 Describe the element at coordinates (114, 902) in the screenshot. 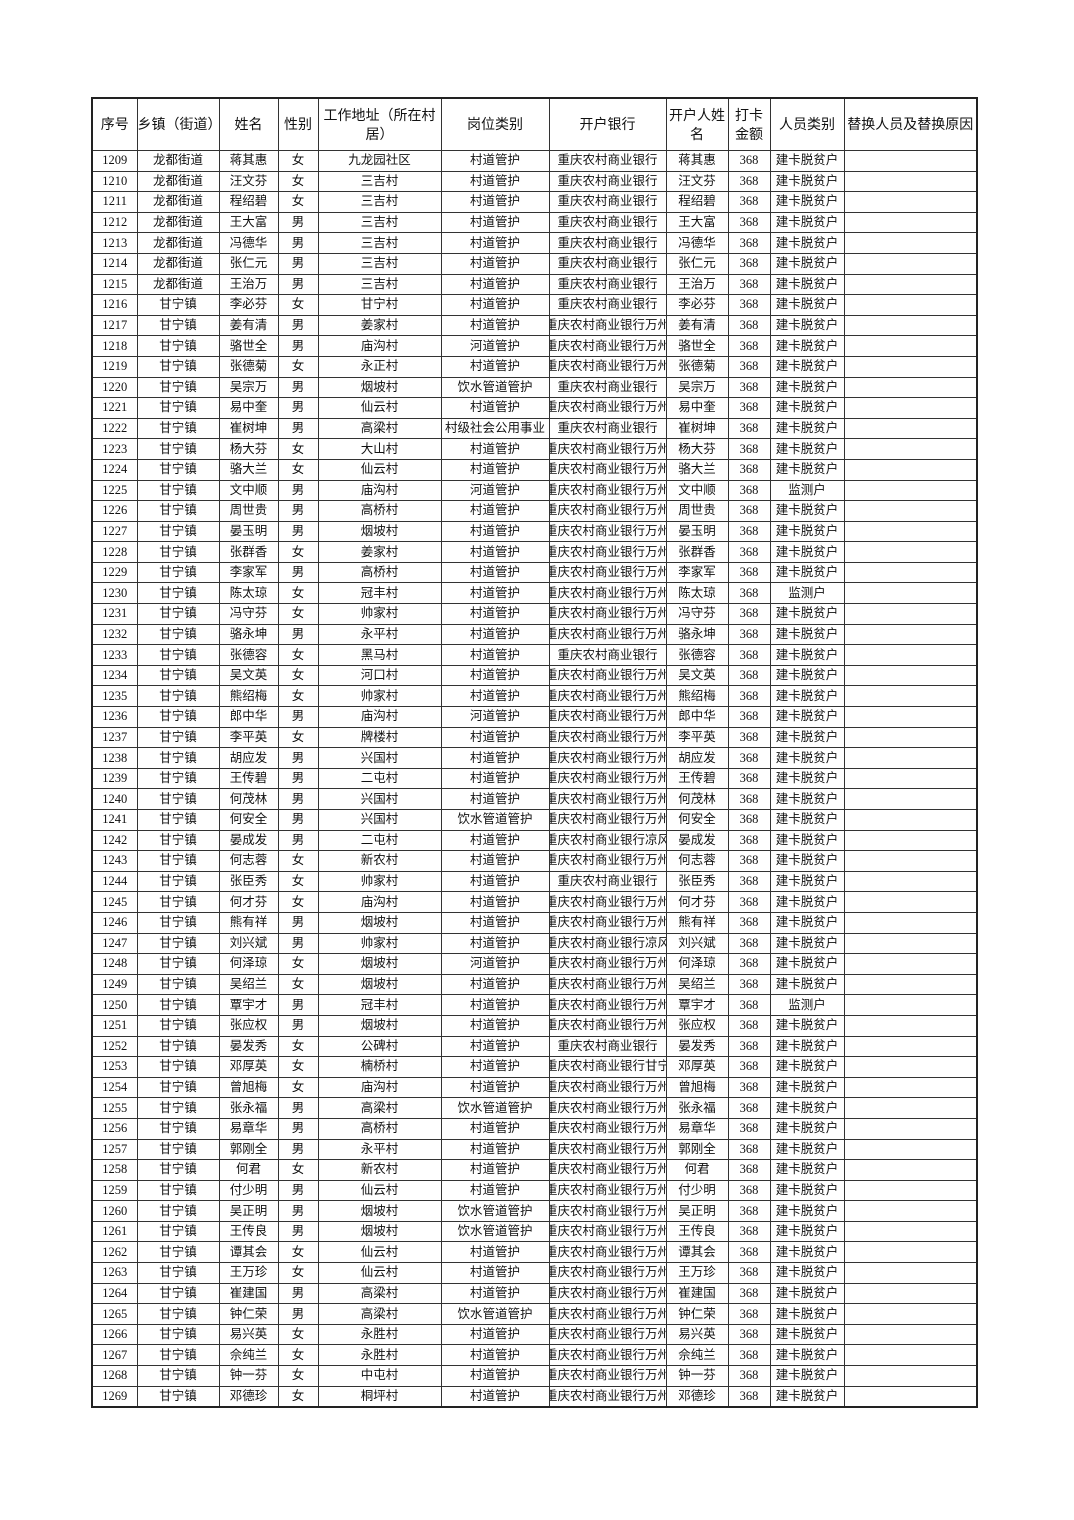

I see `cell-seq-no: 1245` at that location.